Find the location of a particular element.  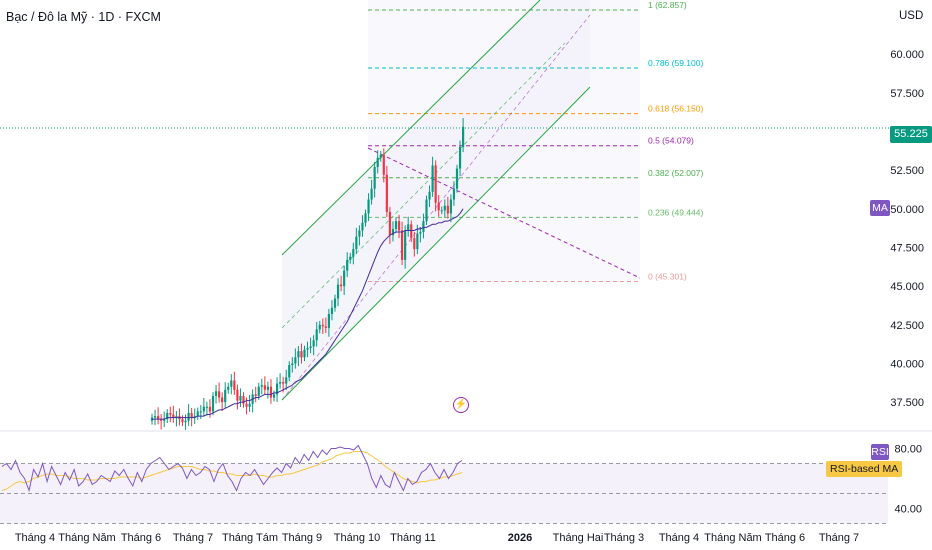

fib-level-label: 1 (62.857) is located at coordinates (667, 5).